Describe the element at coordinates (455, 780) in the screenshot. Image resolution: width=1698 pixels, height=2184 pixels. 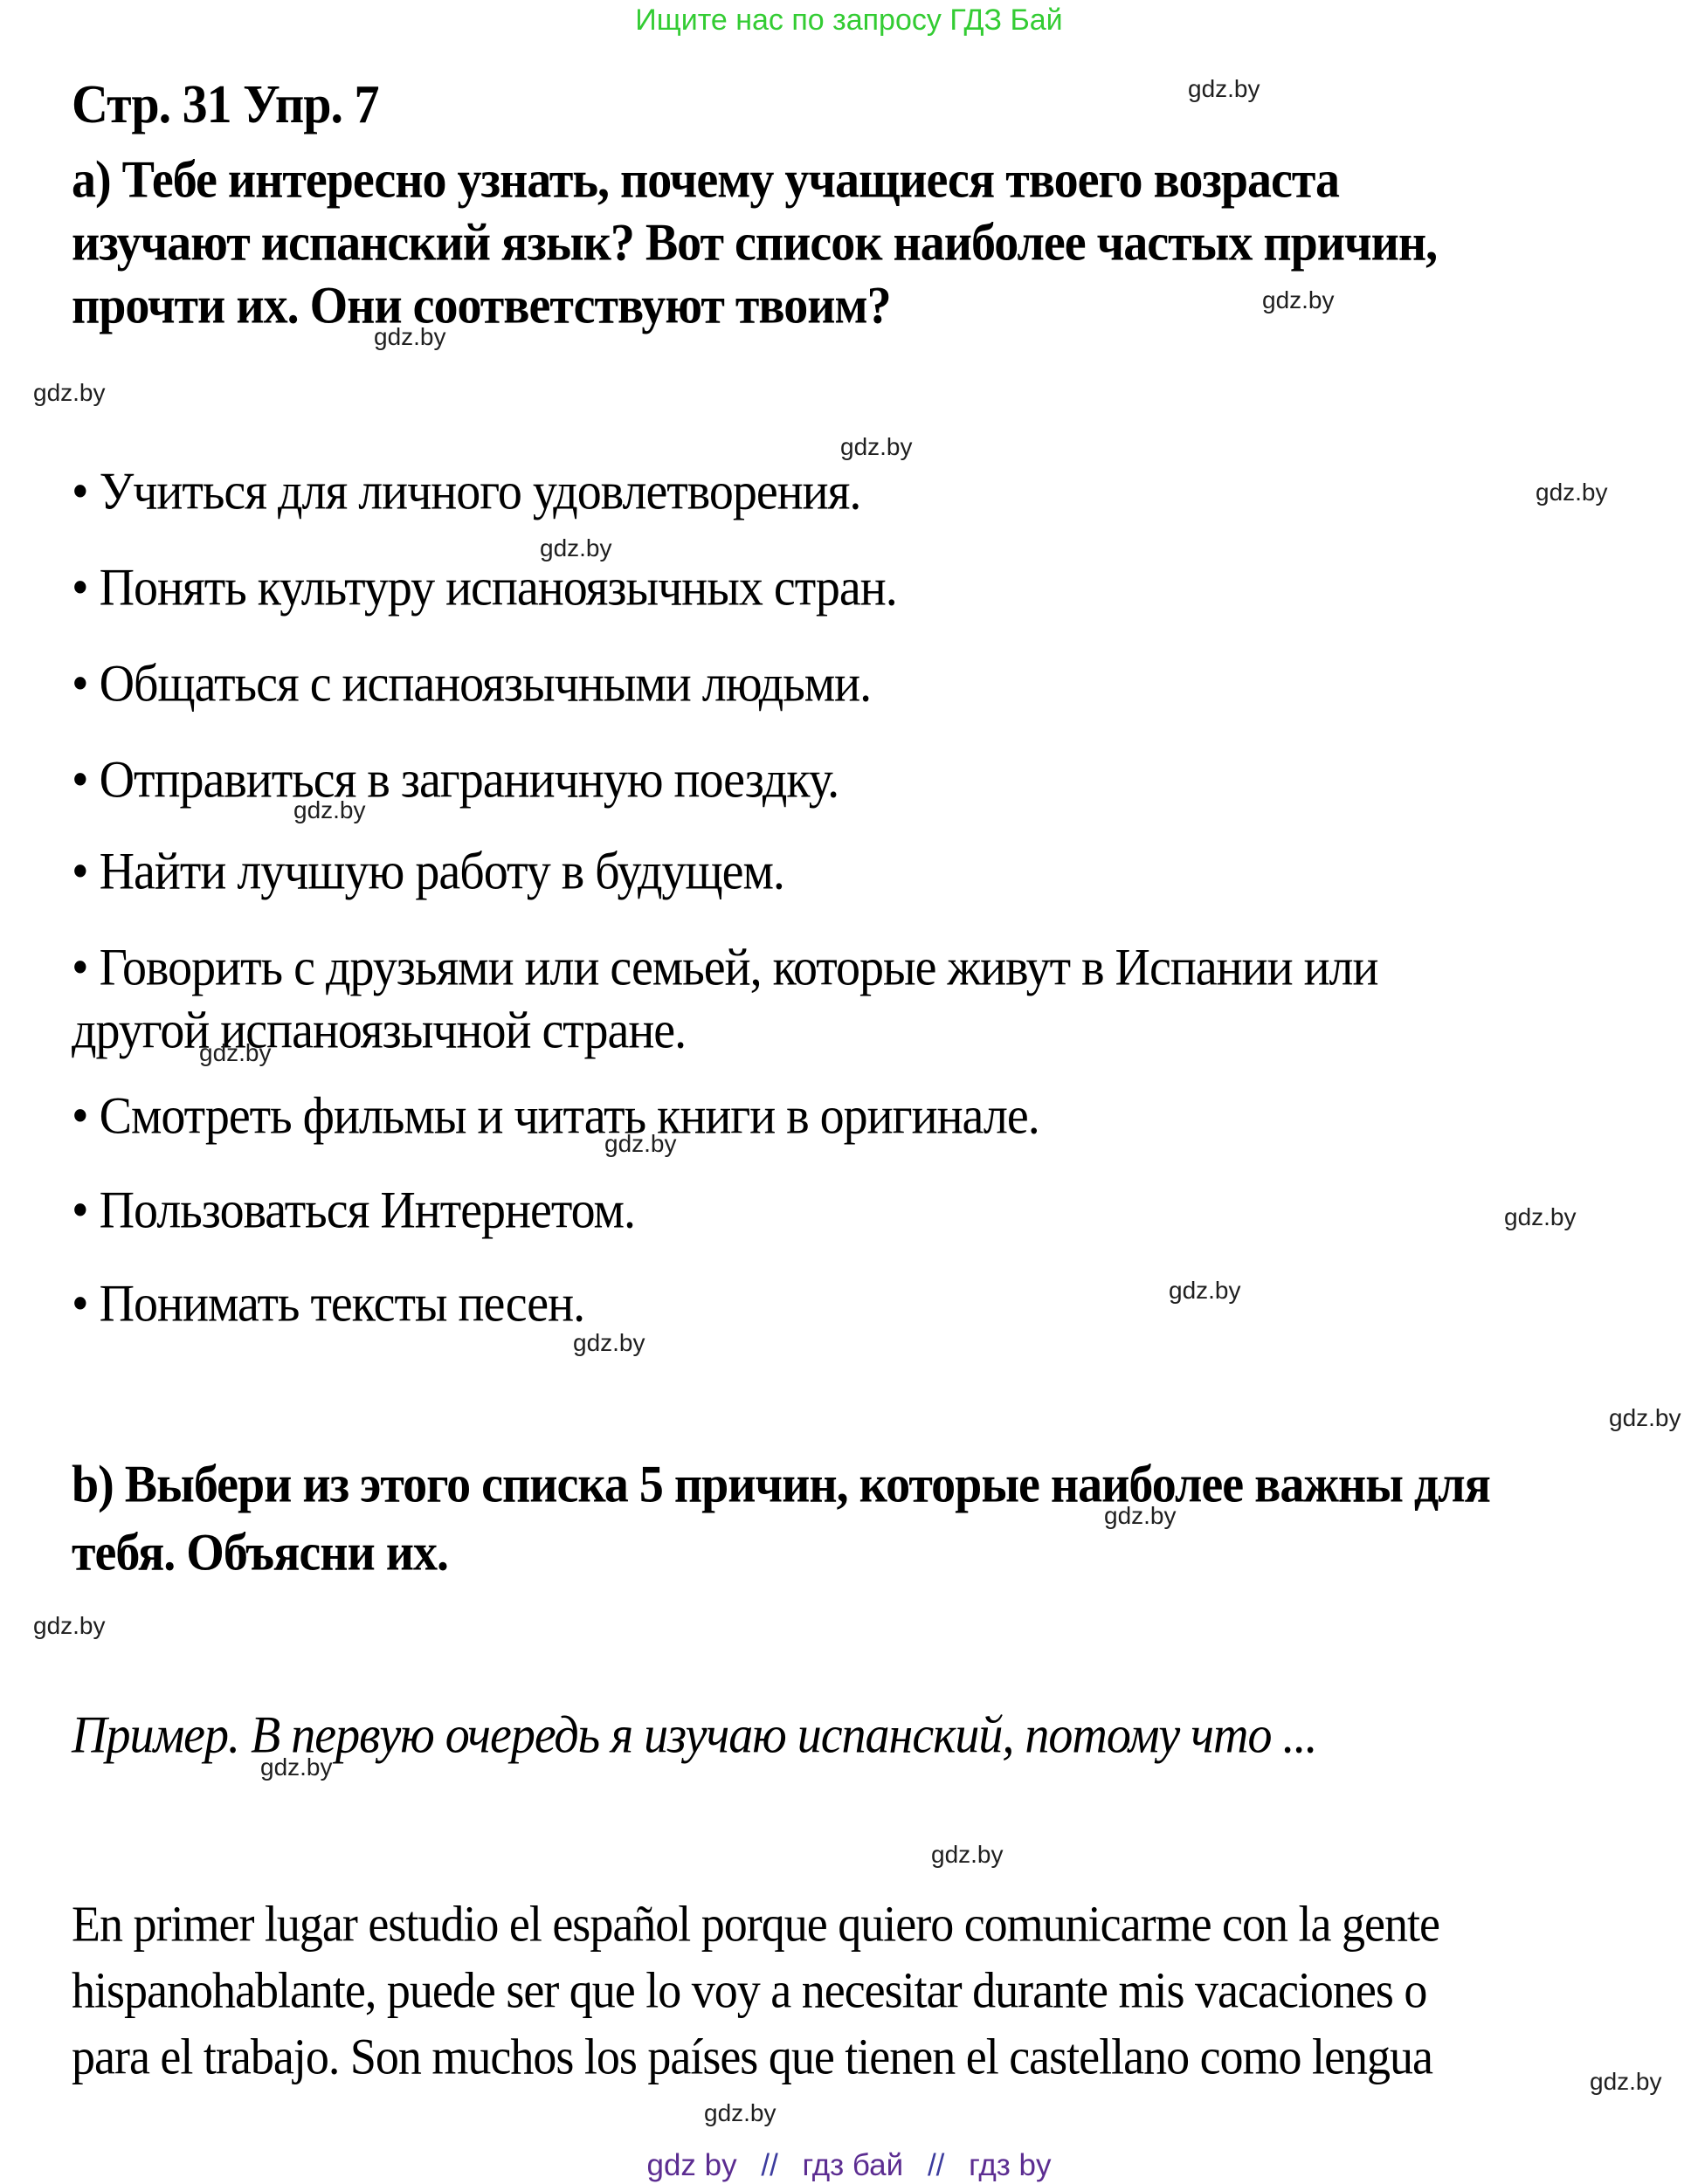
I see `reason-item: • Отправиться в заграничную поездку.` at that location.